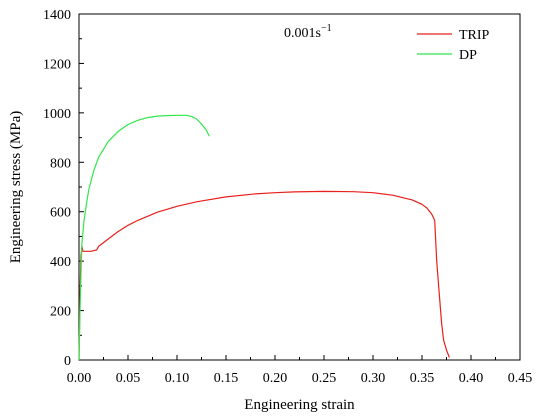 This screenshot has height=417, width=550. What do you see at coordinates (63, 188) in the screenshot?
I see `y-axis-ticks: 0 200 400 600 800 1000 1200 1400` at bounding box center [63, 188].